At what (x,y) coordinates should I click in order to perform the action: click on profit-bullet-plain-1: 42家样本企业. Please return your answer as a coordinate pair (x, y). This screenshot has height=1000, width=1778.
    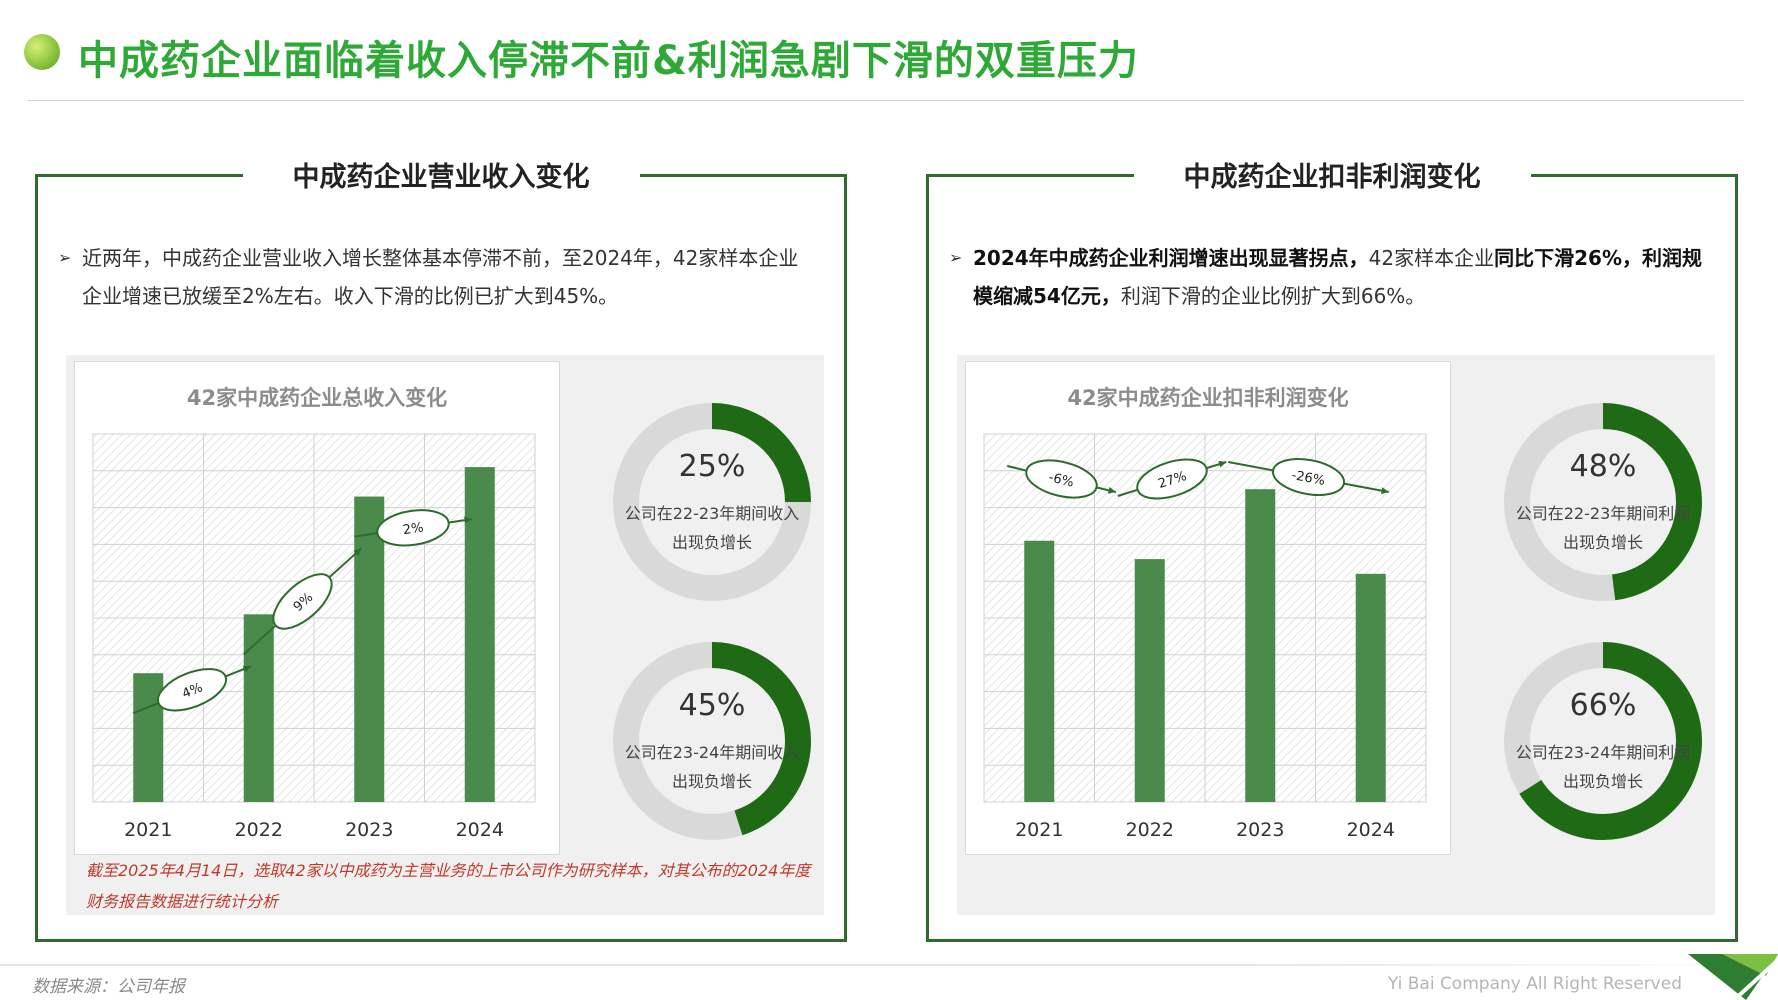
    Looking at the image, I should click on (1431, 258).